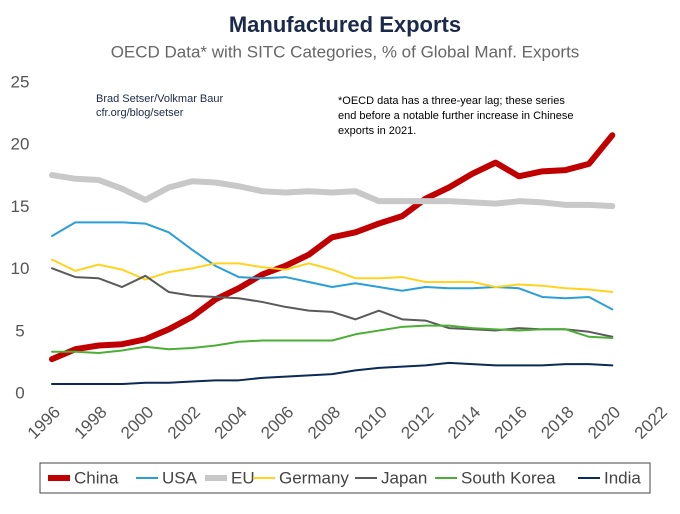 This screenshot has height=514, width=680. Describe the element at coordinates (231, 423) in the screenshot. I see `x-tick-label: 2004` at that location.